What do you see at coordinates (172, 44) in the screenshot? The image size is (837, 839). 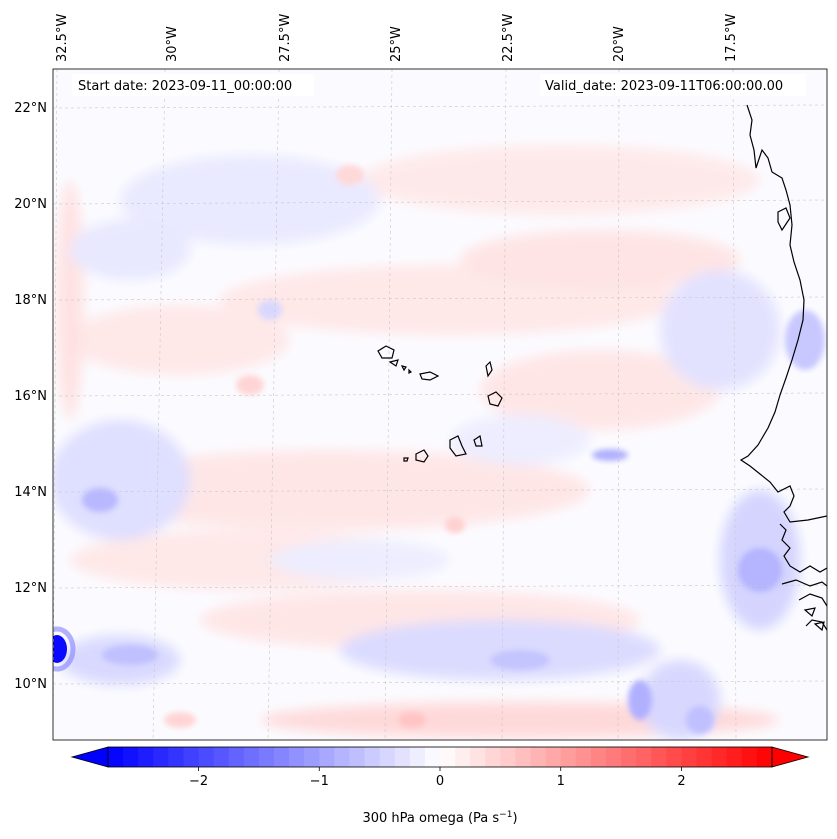 I see `lon-label: 30°W` at bounding box center [172, 44].